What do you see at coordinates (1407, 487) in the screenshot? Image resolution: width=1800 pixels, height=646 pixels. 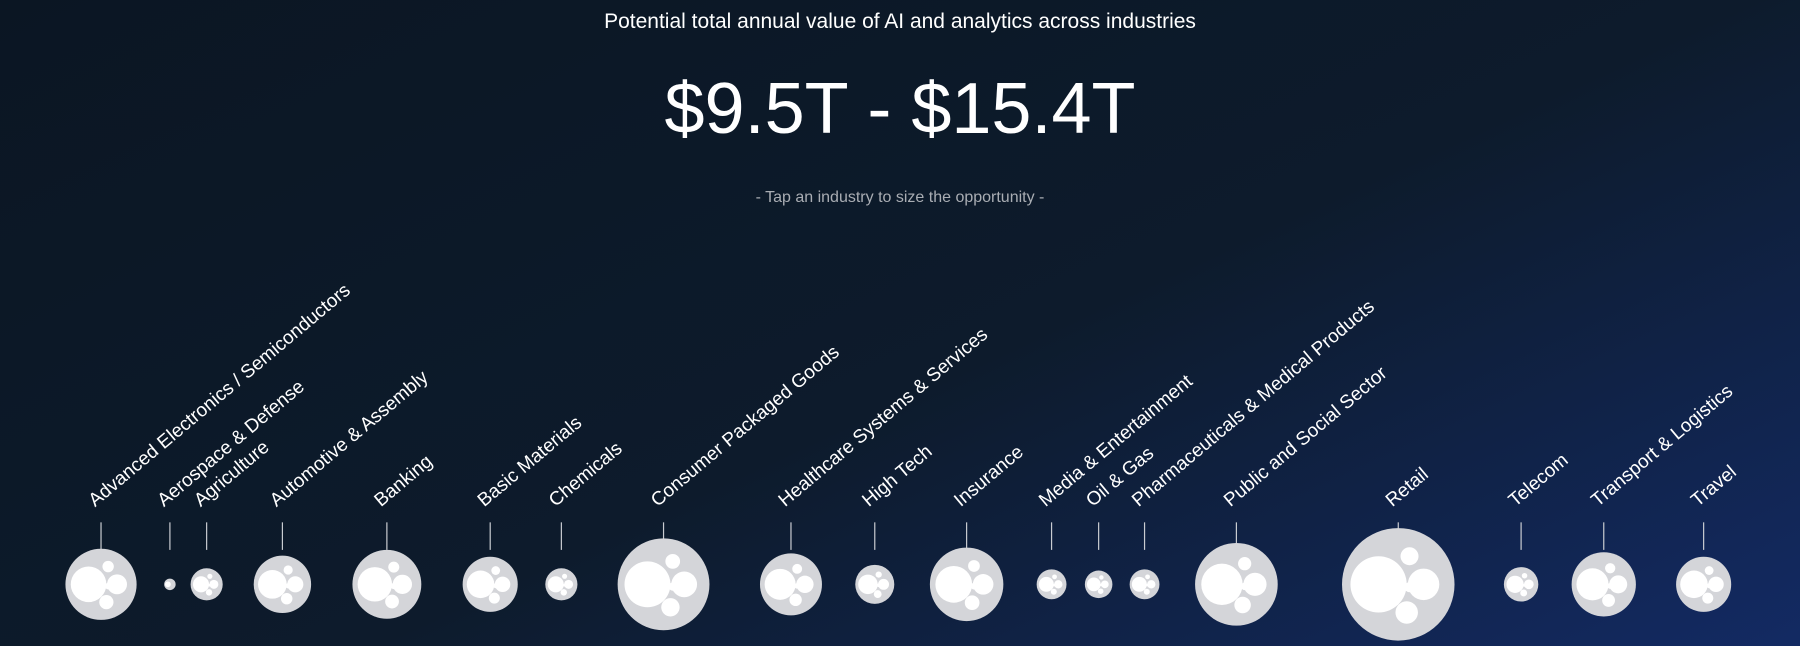 I see `industry-label: Retail` at bounding box center [1407, 487].